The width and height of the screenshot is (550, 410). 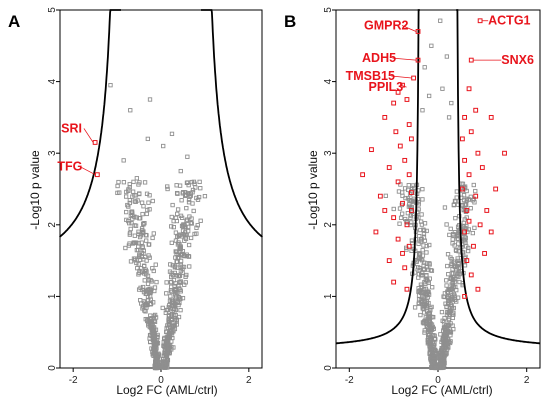 What do you see at coordinates (509, 21) in the screenshot?
I see `gene-label: ACTG1` at bounding box center [509, 21].